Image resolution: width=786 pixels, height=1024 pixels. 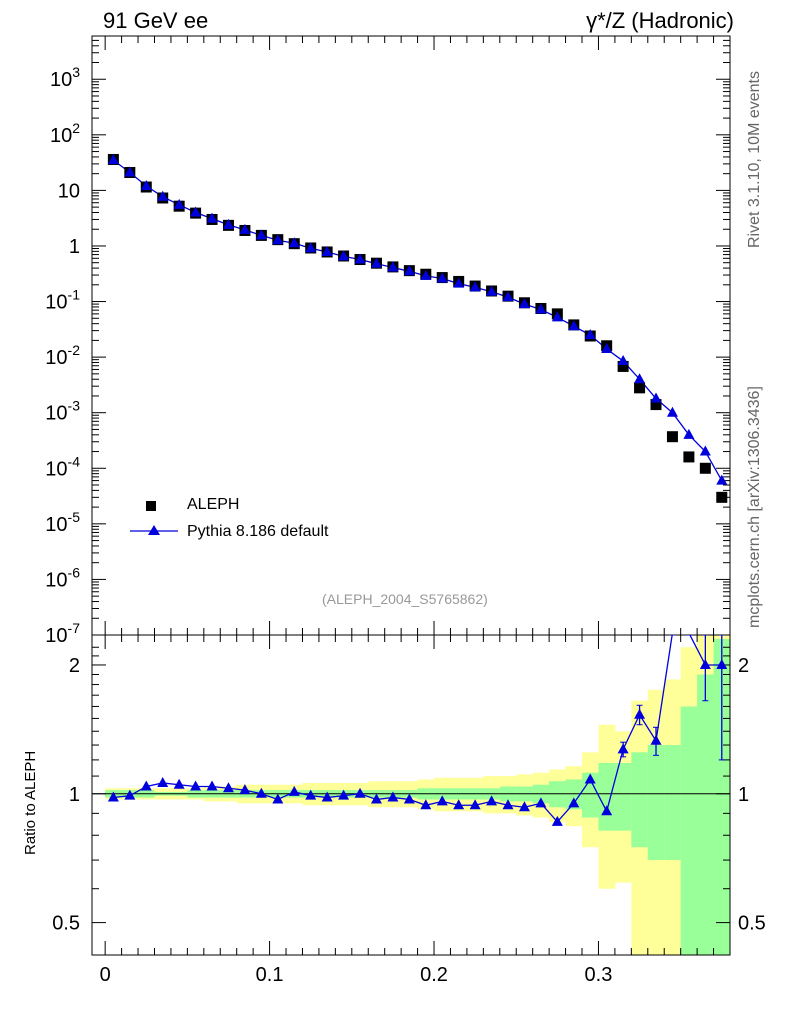 I want to click on rivet-version-label: Rivet 3.1.10, 10M events, so click(x=754, y=159).